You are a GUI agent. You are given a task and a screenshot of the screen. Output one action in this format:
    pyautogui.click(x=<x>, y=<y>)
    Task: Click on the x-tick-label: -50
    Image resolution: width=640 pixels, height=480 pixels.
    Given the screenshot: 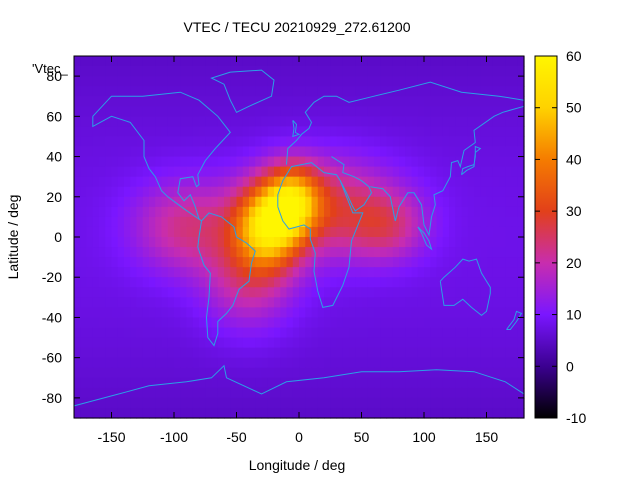 What is the action you would take?
    pyautogui.click(x=236, y=437)
    